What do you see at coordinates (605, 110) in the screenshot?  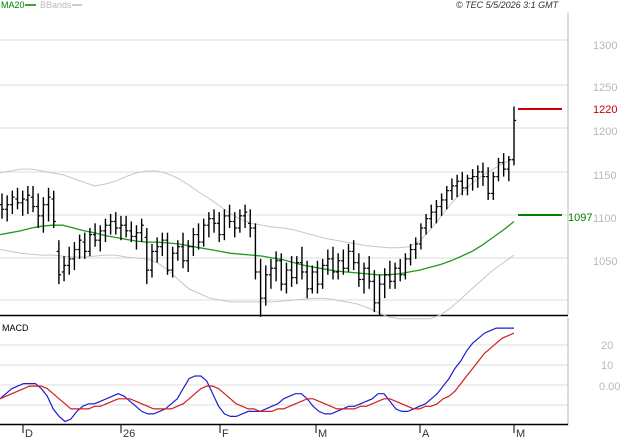 I see `last-price-label: 1220` at bounding box center [605, 110].